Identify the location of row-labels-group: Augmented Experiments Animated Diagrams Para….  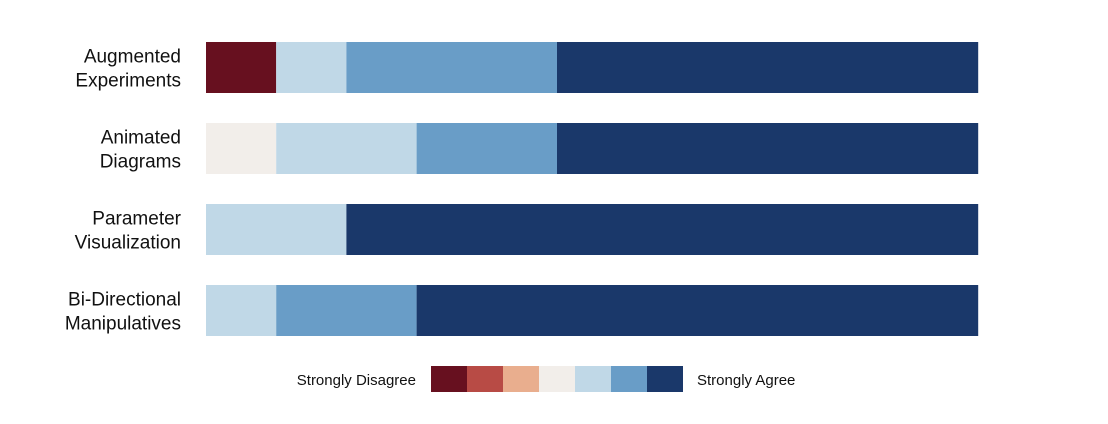
(123, 191).